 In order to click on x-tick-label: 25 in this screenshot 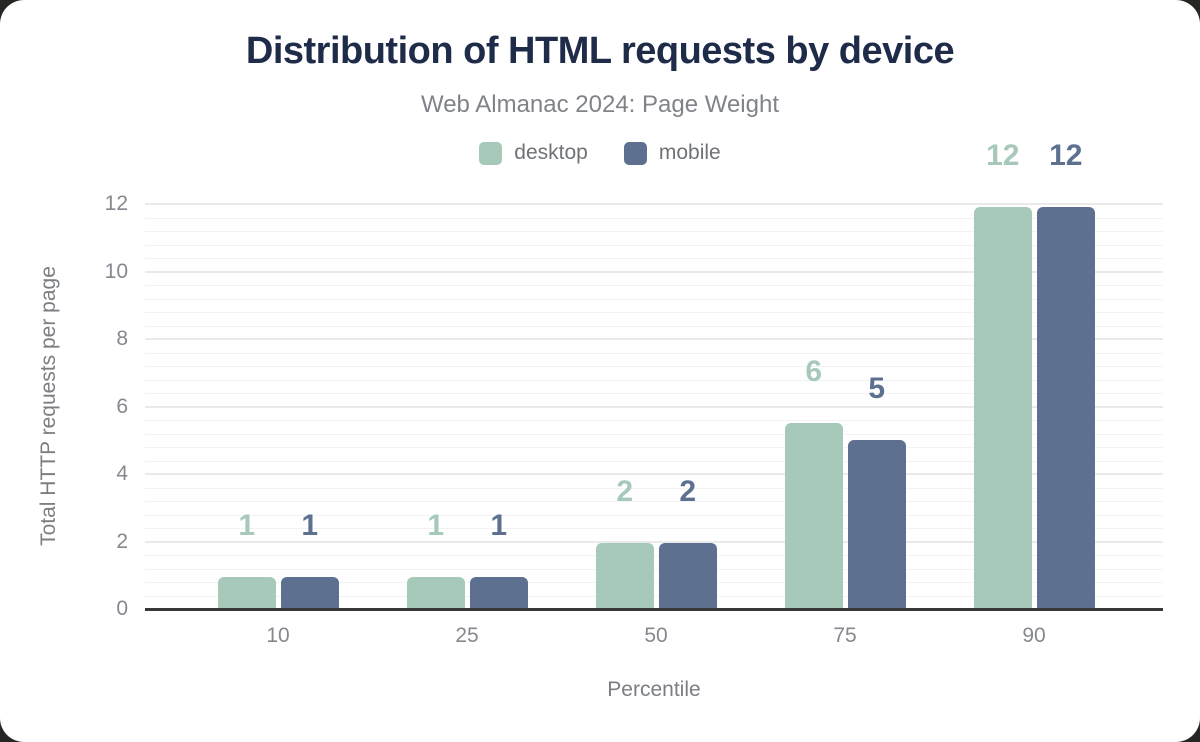, I will do `click(467, 635)`.